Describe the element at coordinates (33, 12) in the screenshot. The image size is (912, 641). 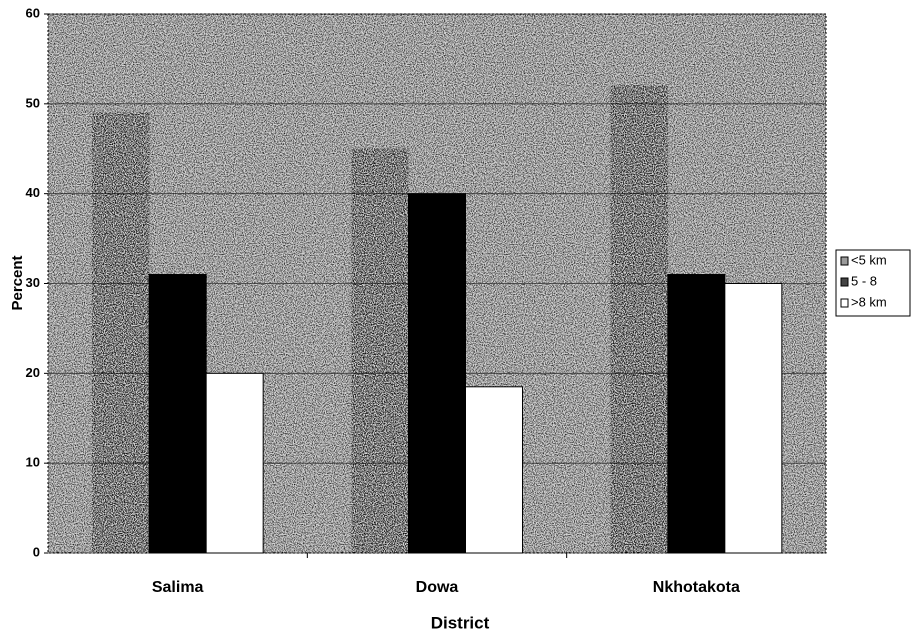
I see `y-tick-label: 60` at that location.